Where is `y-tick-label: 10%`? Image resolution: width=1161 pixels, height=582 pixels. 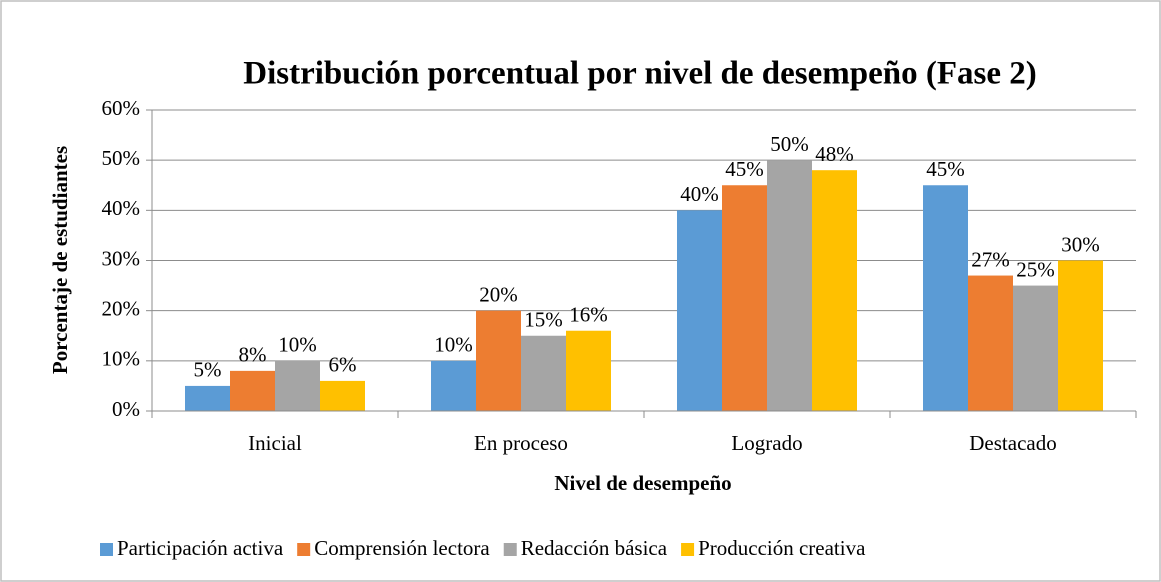 y-tick-label: 10% is located at coordinates (121, 359).